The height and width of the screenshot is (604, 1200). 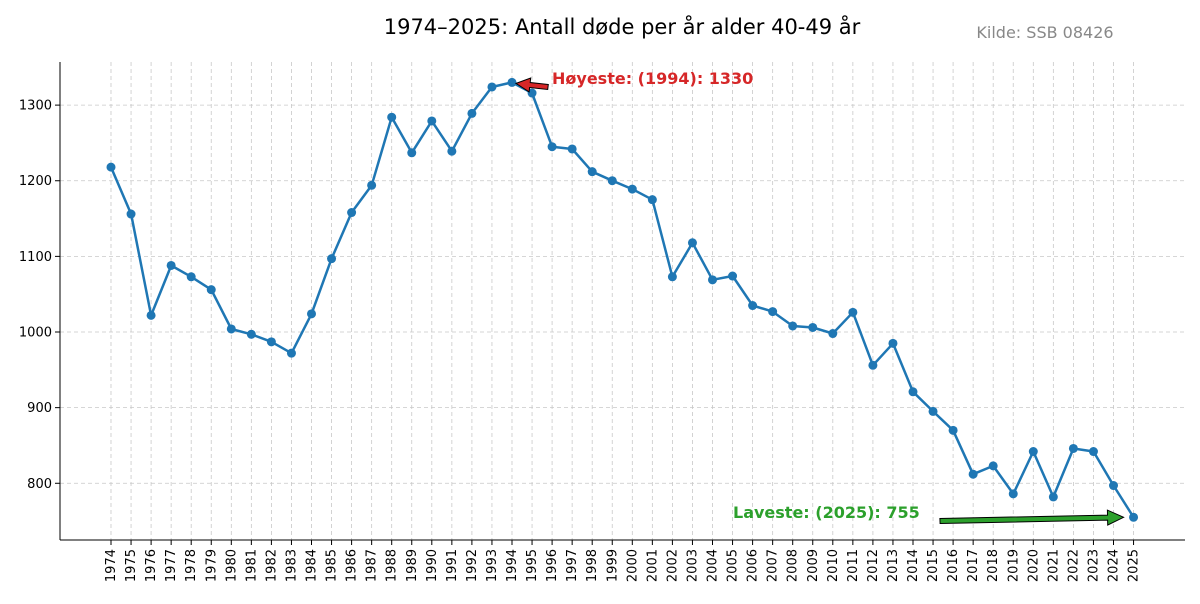 I want to click on y-tick-label: 800, so click(x=39, y=484).